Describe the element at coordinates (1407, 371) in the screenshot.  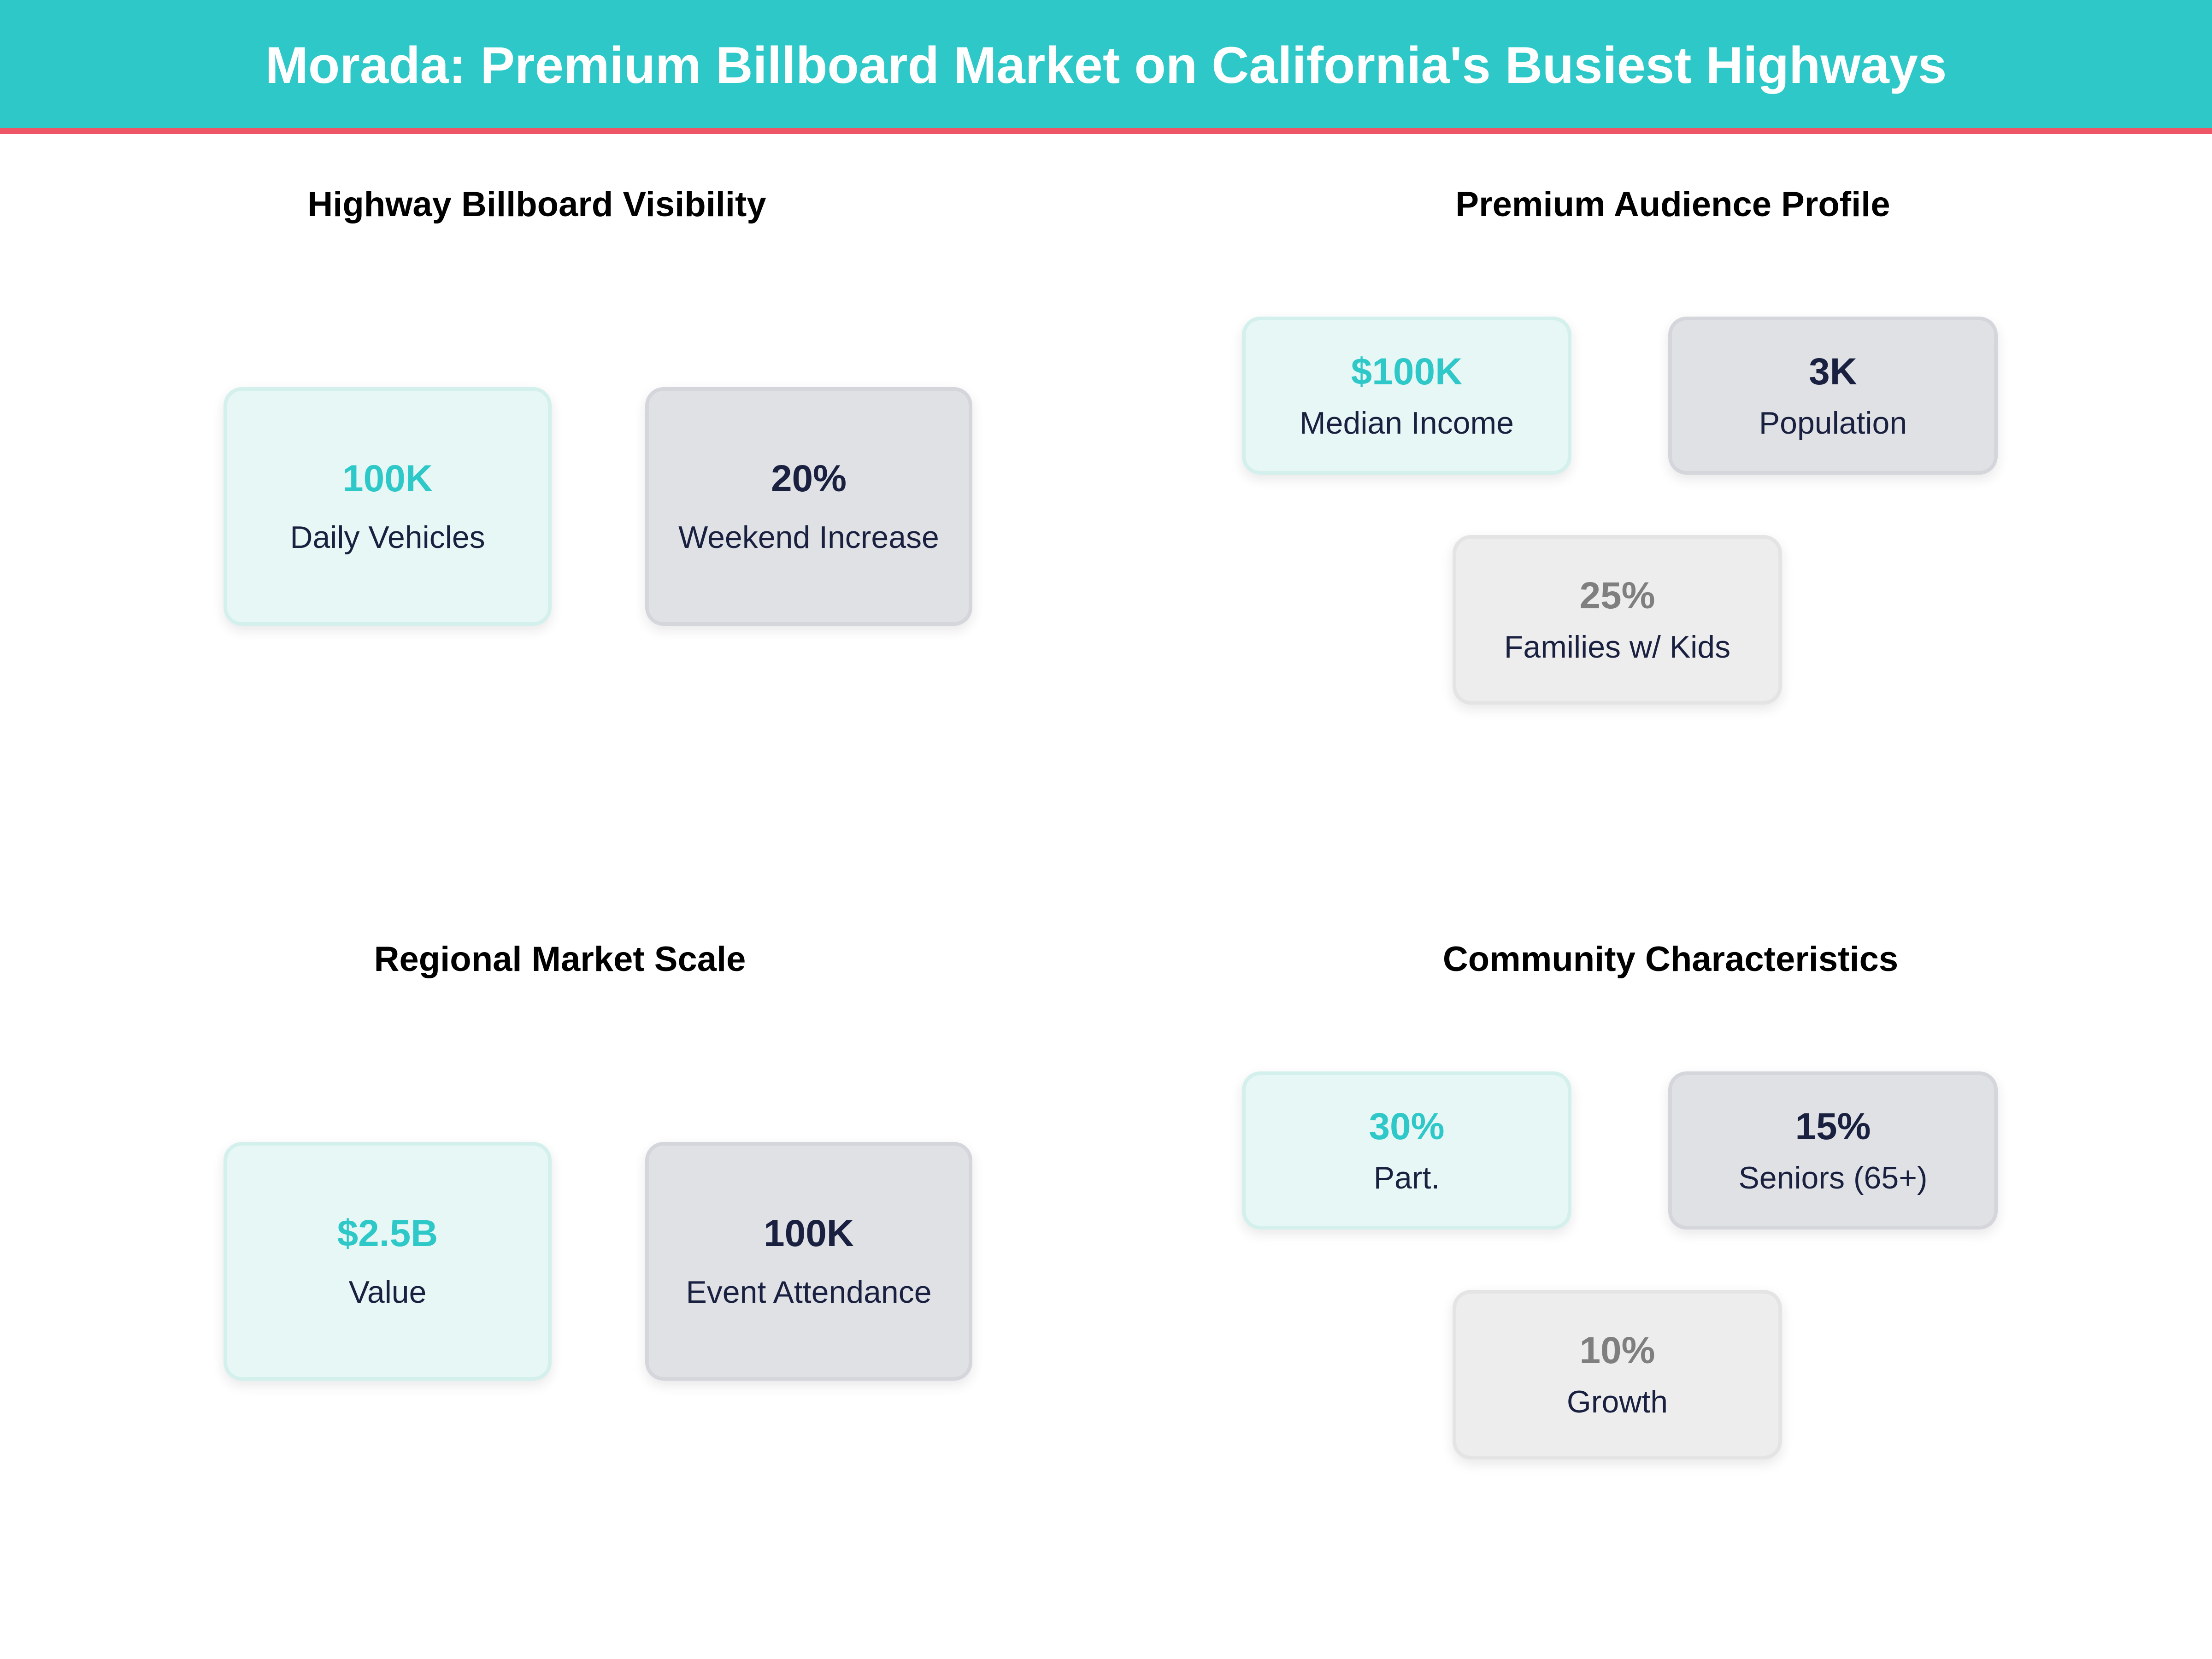
I see `stat-value: $100K` at that location.